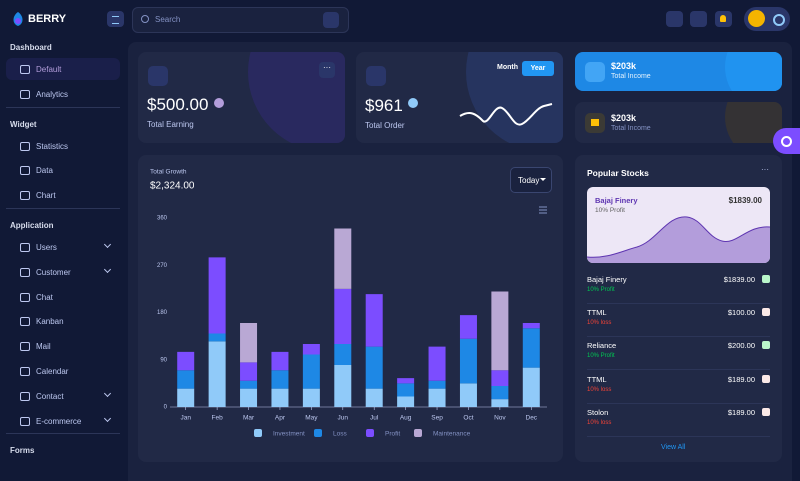 The height and width of the screenshot is (481, 800). Describe the element at coordinates (674, 19) in the screenshot. I see `toggle-button` at that location.